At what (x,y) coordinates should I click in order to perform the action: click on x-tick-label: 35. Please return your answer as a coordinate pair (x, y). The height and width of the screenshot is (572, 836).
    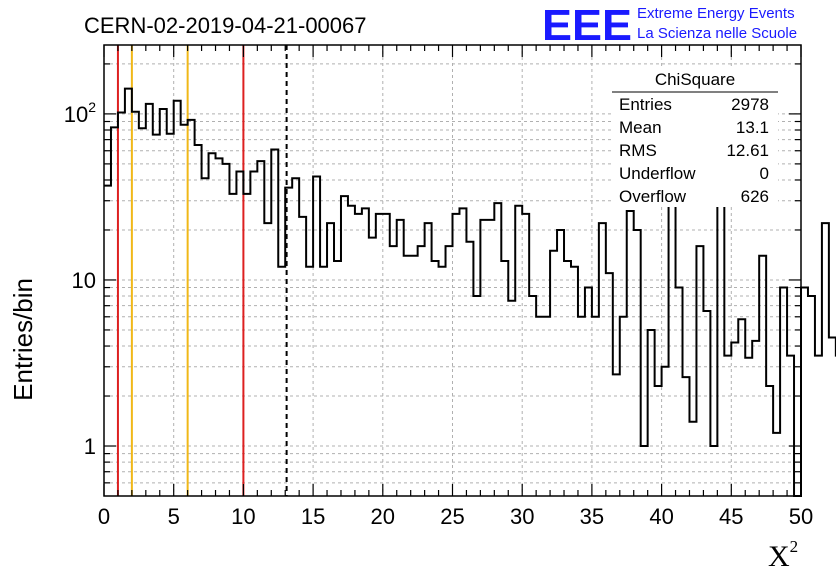
    Looking at the image, I should click on (592, 516).